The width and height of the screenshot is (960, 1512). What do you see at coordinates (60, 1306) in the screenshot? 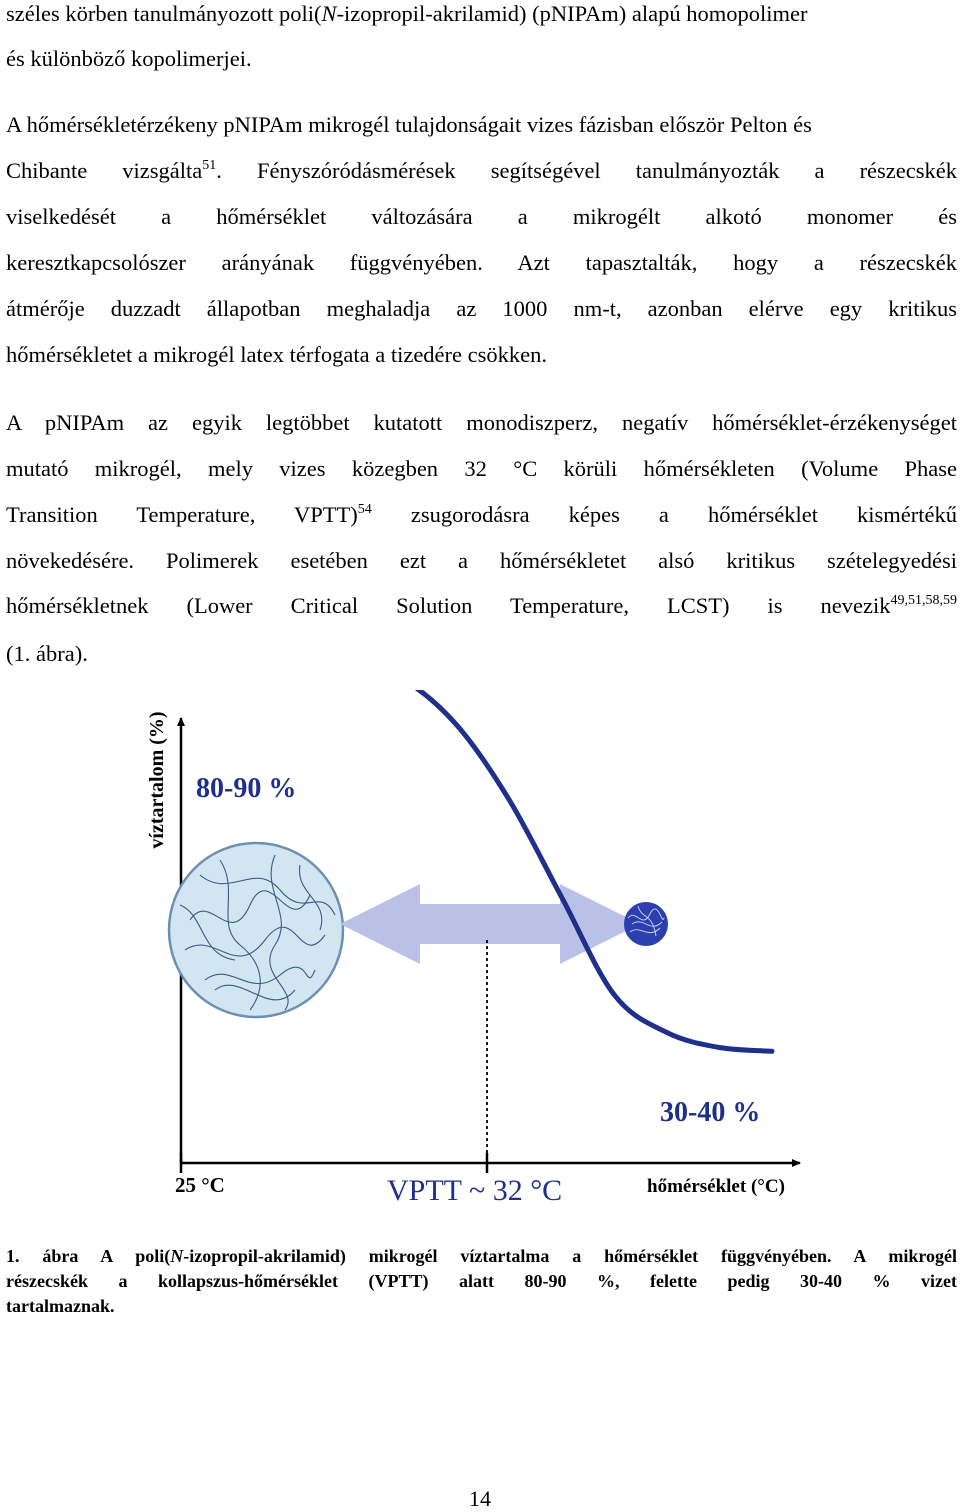
I see `figure-caption-line3: tartalmaznak.` at bounding box center [60, 1306].